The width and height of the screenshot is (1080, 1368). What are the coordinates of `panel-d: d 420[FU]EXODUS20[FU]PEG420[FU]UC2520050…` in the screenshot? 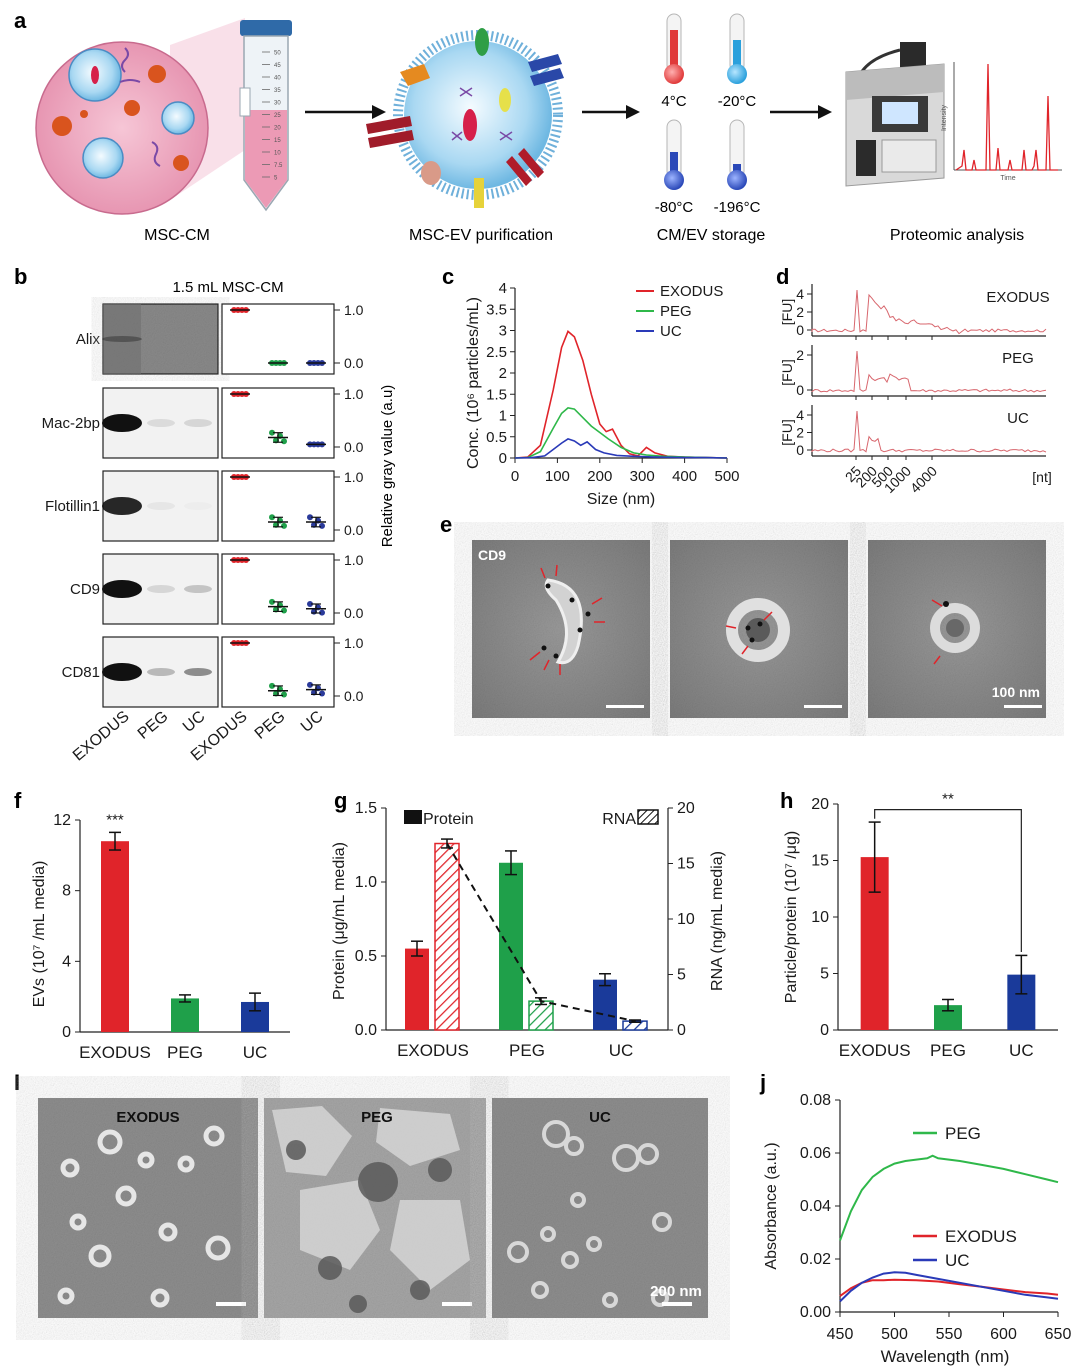 It's located at (914, 380).